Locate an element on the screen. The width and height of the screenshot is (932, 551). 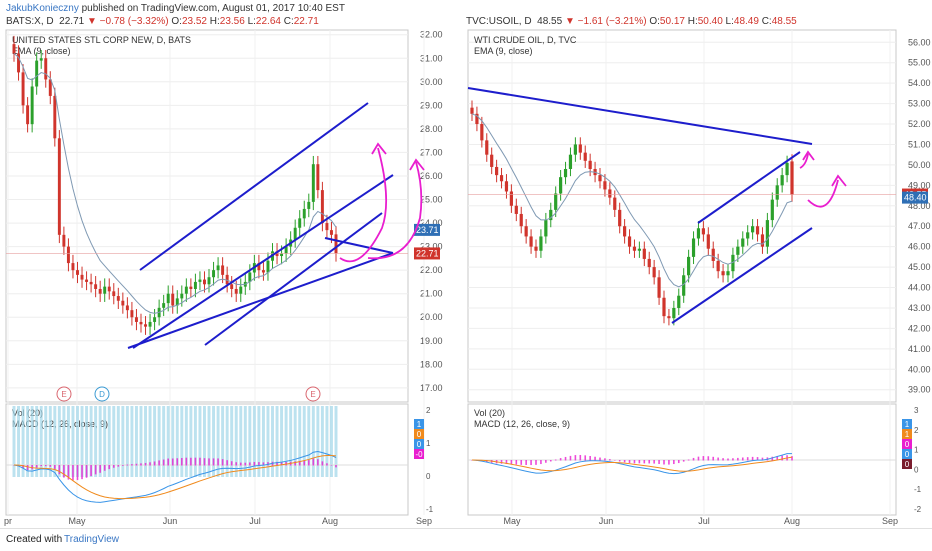
left-low: 22.64 is located at coordinates (268, 21).